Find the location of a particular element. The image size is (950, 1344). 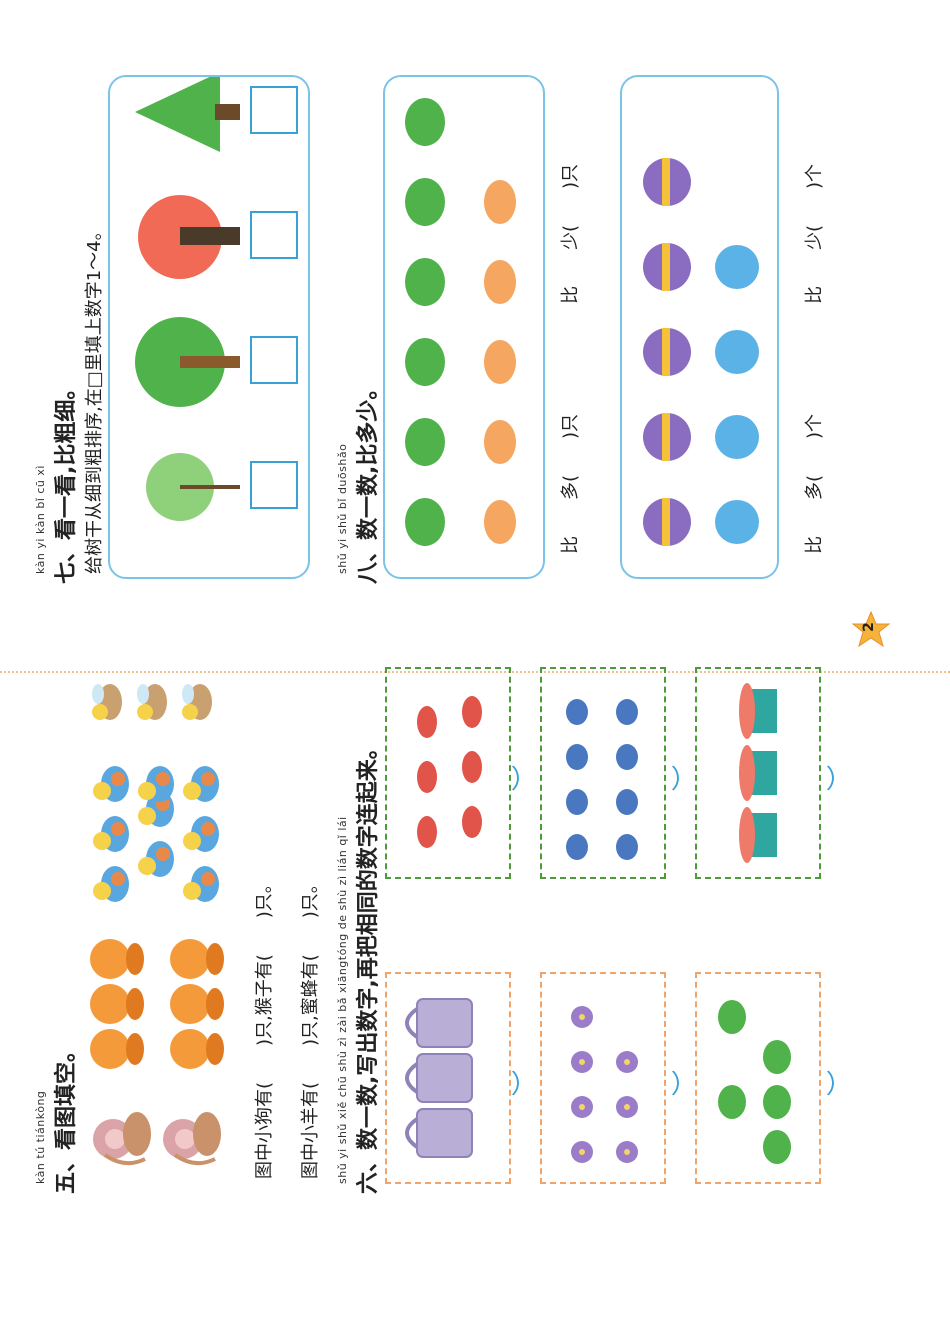

flowers-group is located at coordinates (604, 1084).